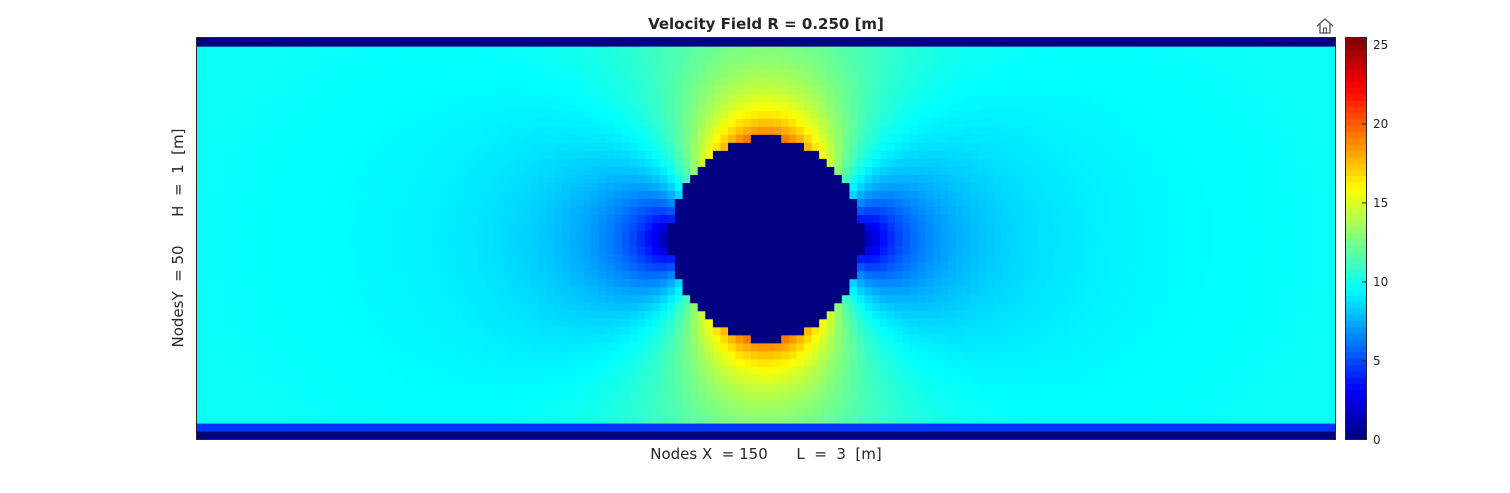 The image size is (1510, 493). Describe the element at coordinates (1325, 26) in the screenshot. I see `home-icon` at that location.